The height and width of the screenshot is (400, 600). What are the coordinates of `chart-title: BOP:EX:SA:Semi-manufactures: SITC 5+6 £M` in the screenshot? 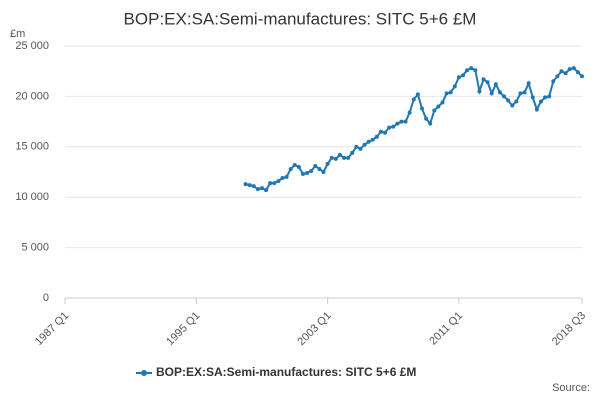 It's located at (300, 18).